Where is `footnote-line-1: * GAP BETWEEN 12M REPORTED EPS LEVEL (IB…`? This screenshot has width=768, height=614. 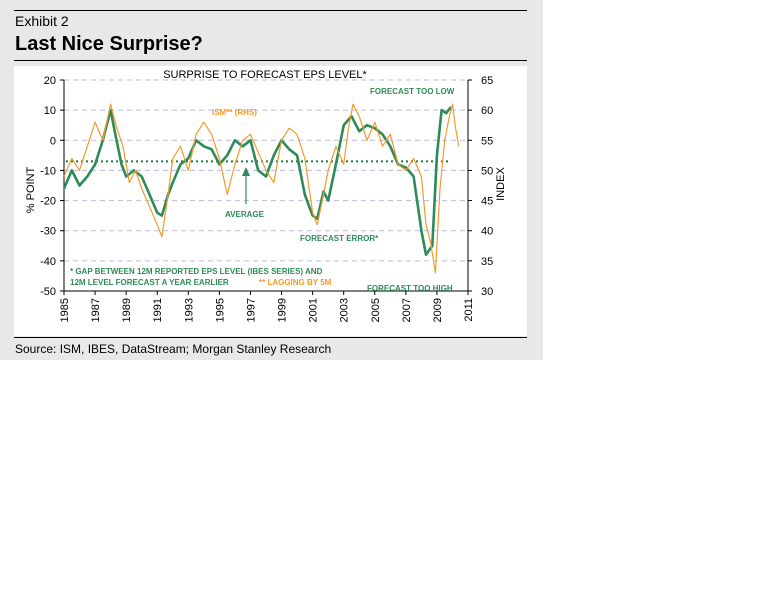
footnote-line-1: * GAP BETWEEN 12M REPORTED EPS LEVEL (IB… is located at coordinates (196, 271).